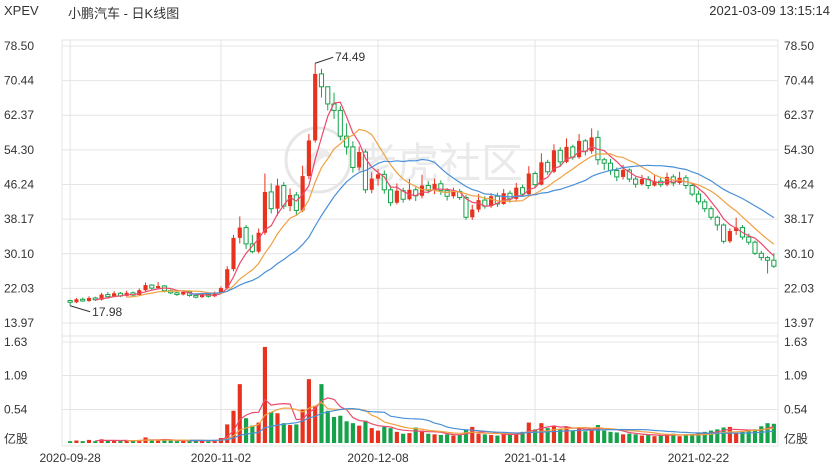 This screenshot has width=840, height=470. What do you see at coordinates (450, 421) in the screenshot?
I see `volume-ma10-line` at bounding box center [450, 421].